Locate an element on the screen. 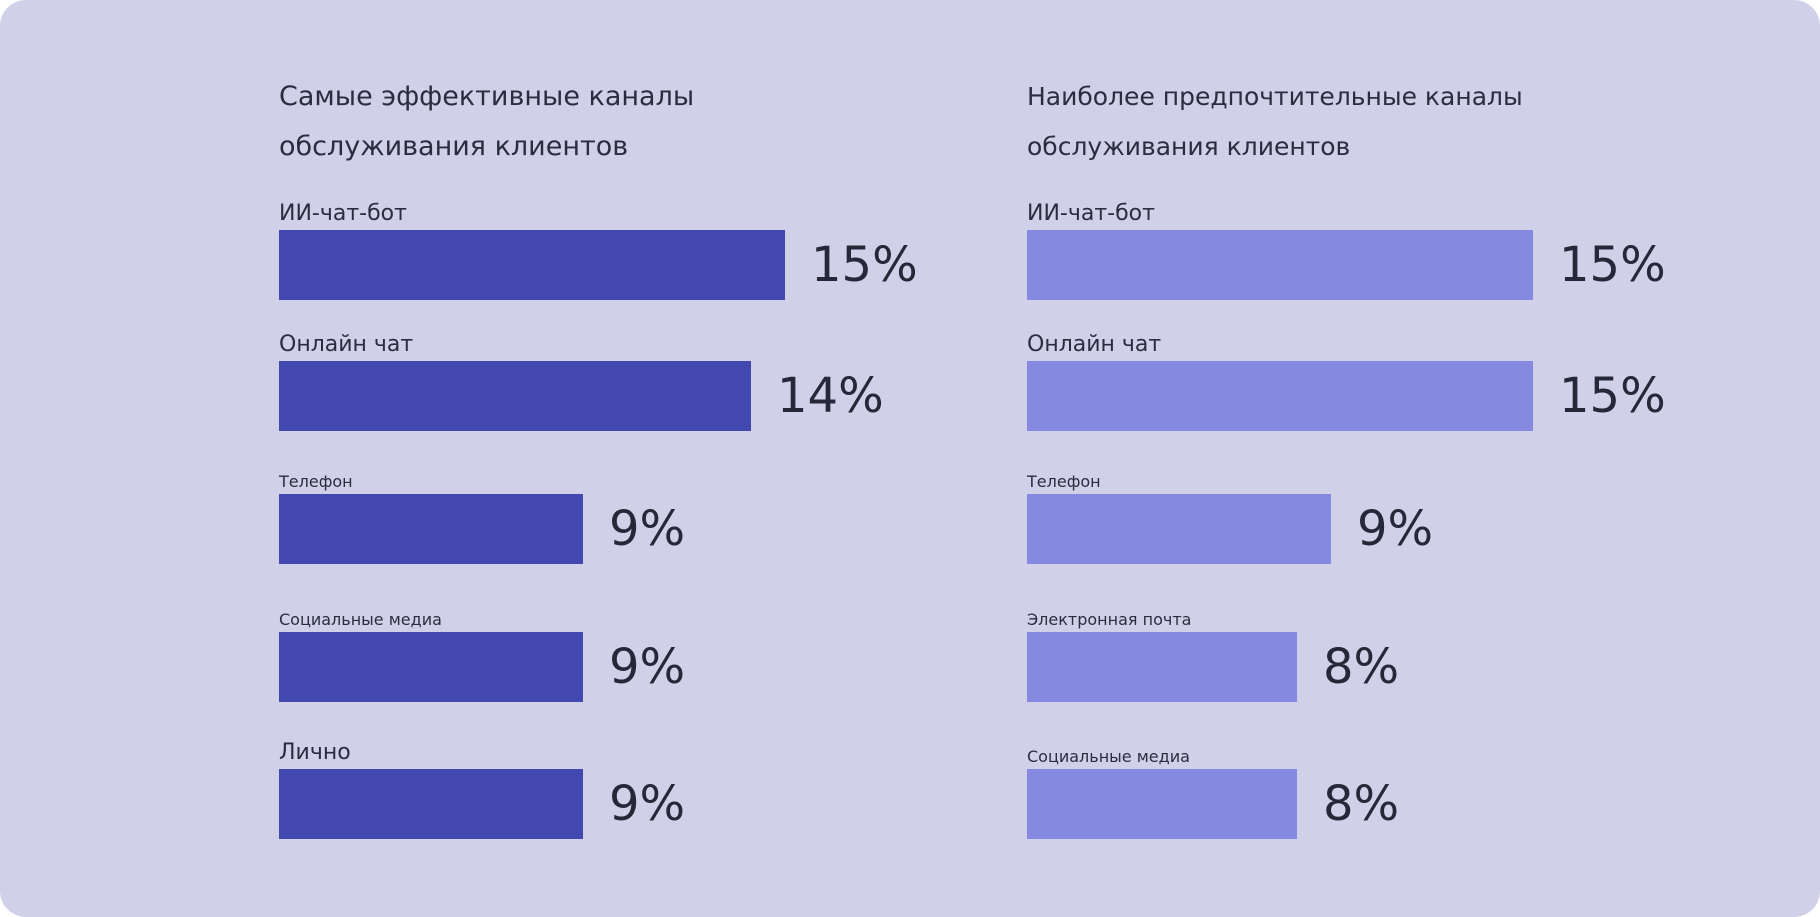 The width and height of the screenshot is (1820, 917). bar-row: Онлайн чат 14% is located at coordinates (639, 381).